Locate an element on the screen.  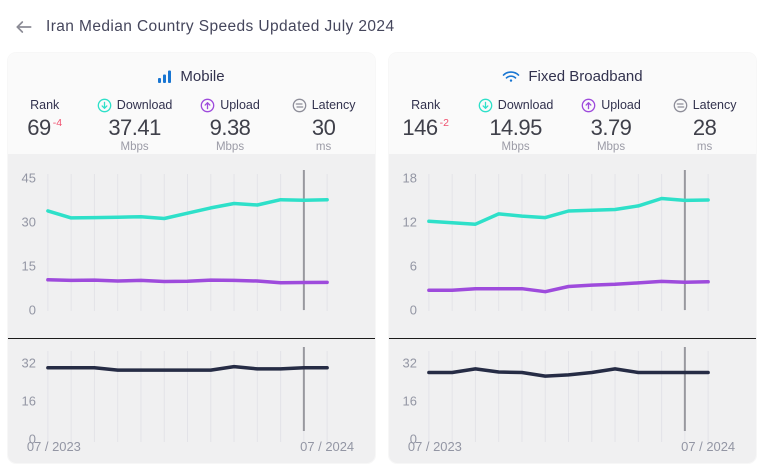
mobile-rank-stat: Rank 69 -4 is located at coordinates (44, 125).